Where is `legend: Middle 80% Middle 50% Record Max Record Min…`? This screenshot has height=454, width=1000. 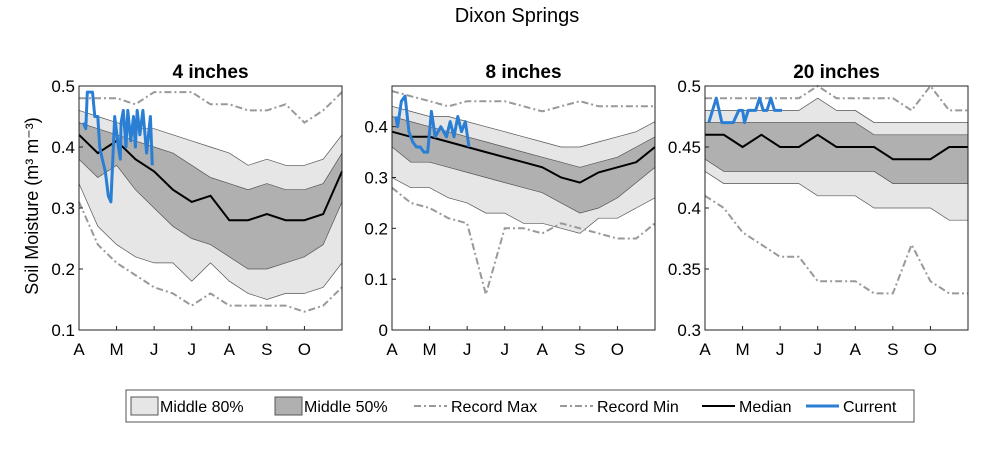
legend: Middle 80% Middle 50% Record Max Record Min… is located at coordinates (520, 406).